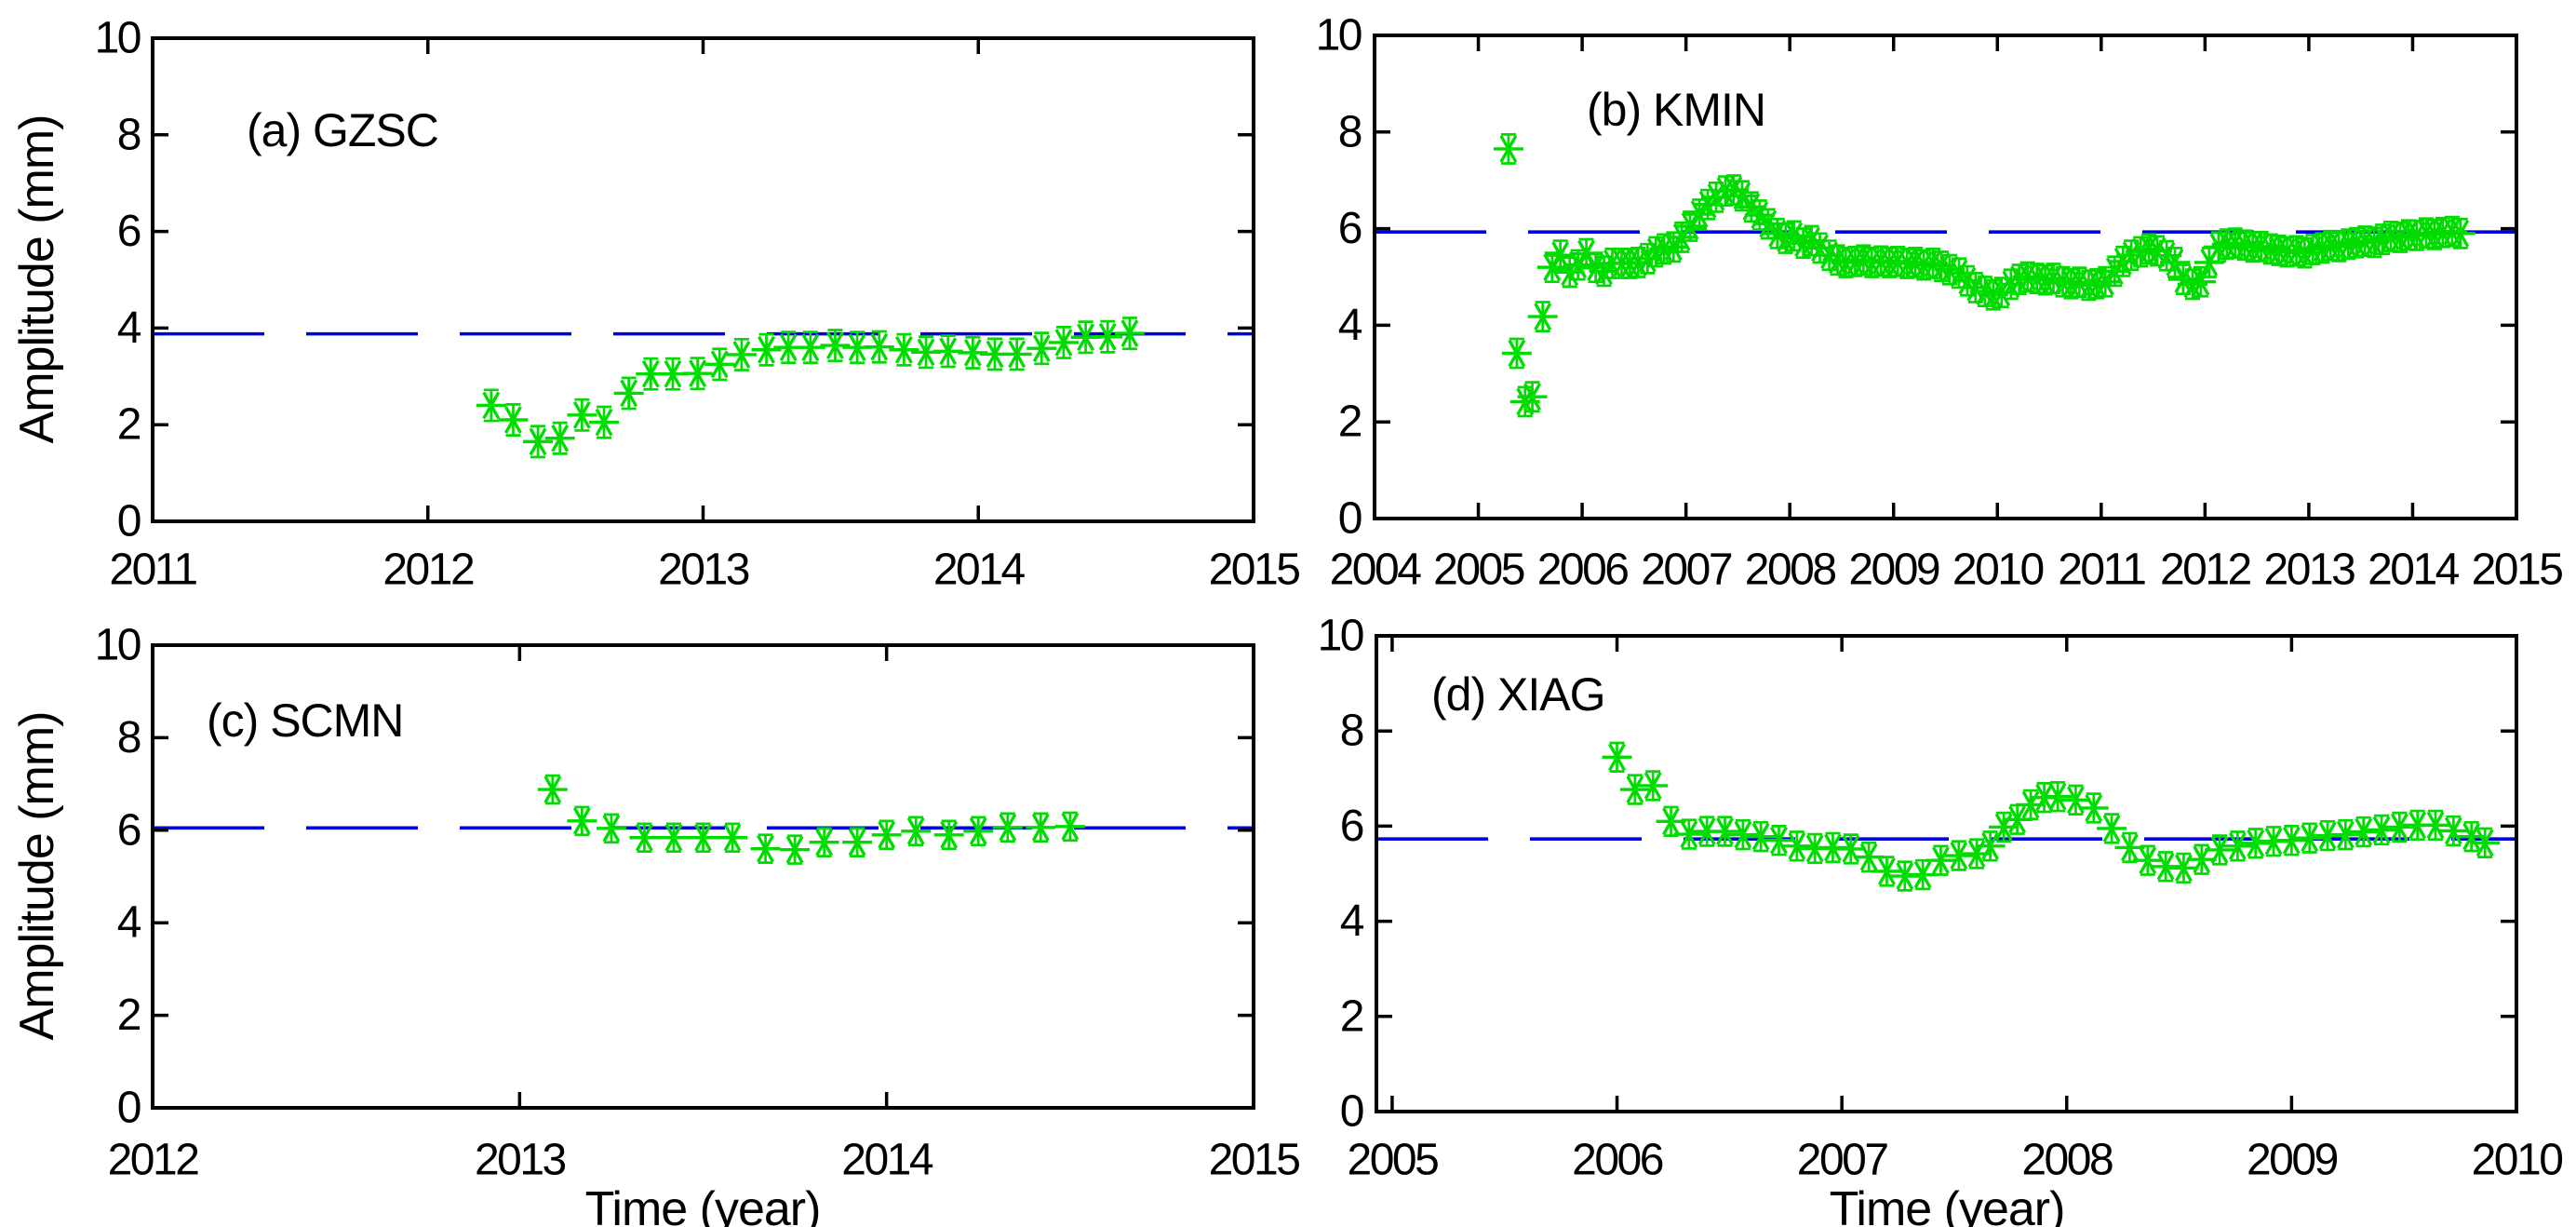 The image size is (2576, 1227). I want to click on panel-title-b: (b) KMIN, so click(1676, 110).